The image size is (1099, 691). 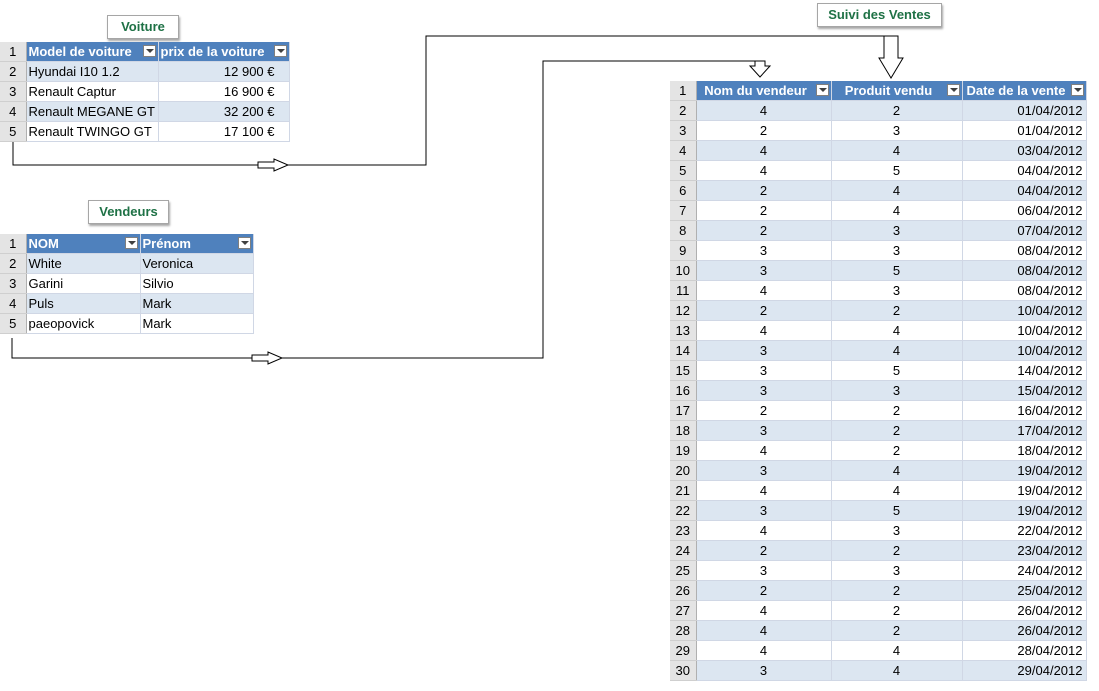 I want to click on row-number: 19, so click(x=683, y=450).